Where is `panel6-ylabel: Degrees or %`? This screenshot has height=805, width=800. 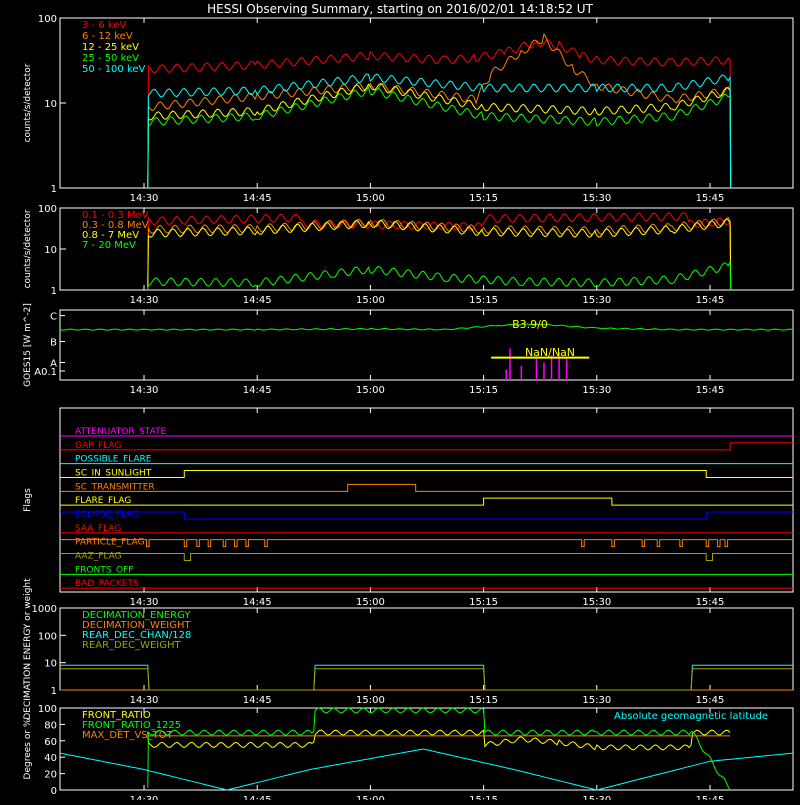
panel6-ylabel: Degrees or % is located at coordinates (28, 748).